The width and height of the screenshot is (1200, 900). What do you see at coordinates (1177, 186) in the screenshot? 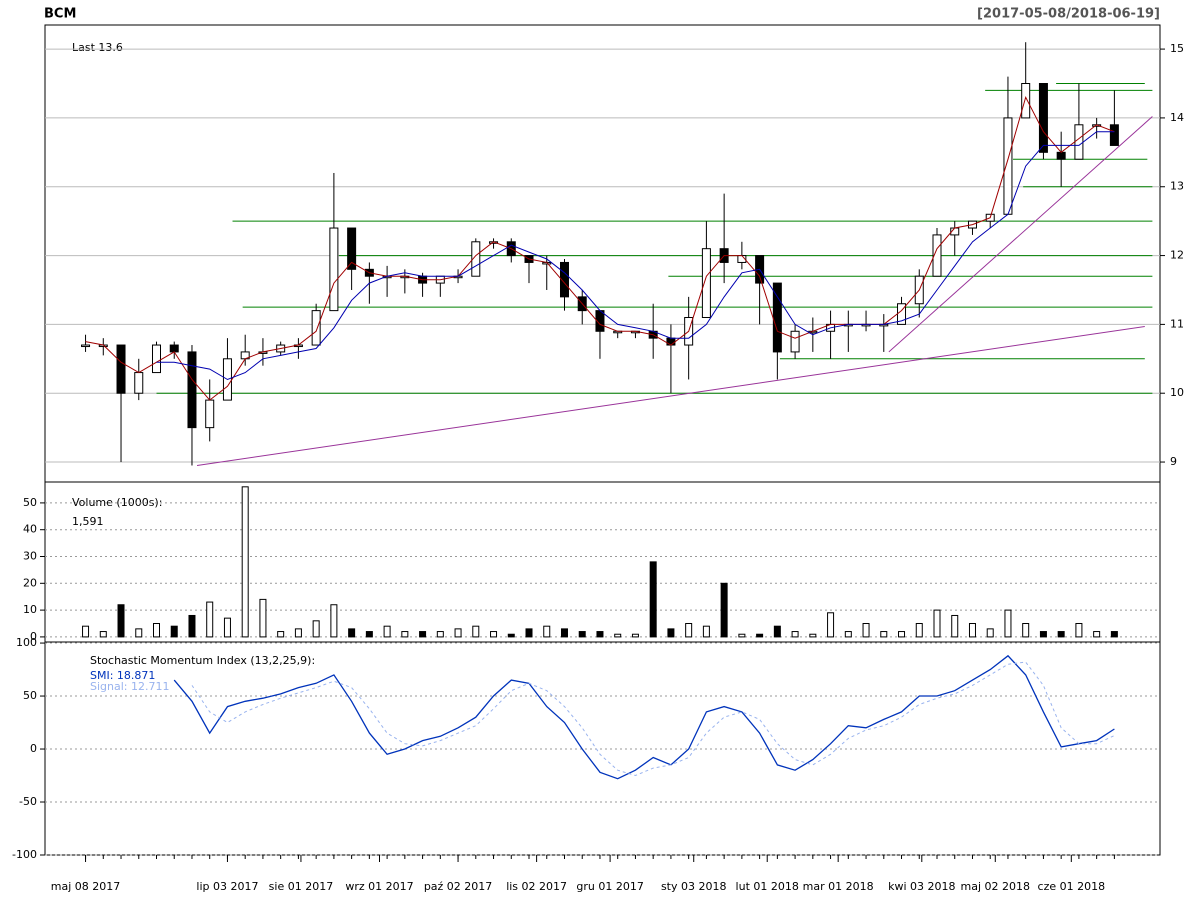
I see `y-tick-label: 13` at bounding box center [1177, 186].